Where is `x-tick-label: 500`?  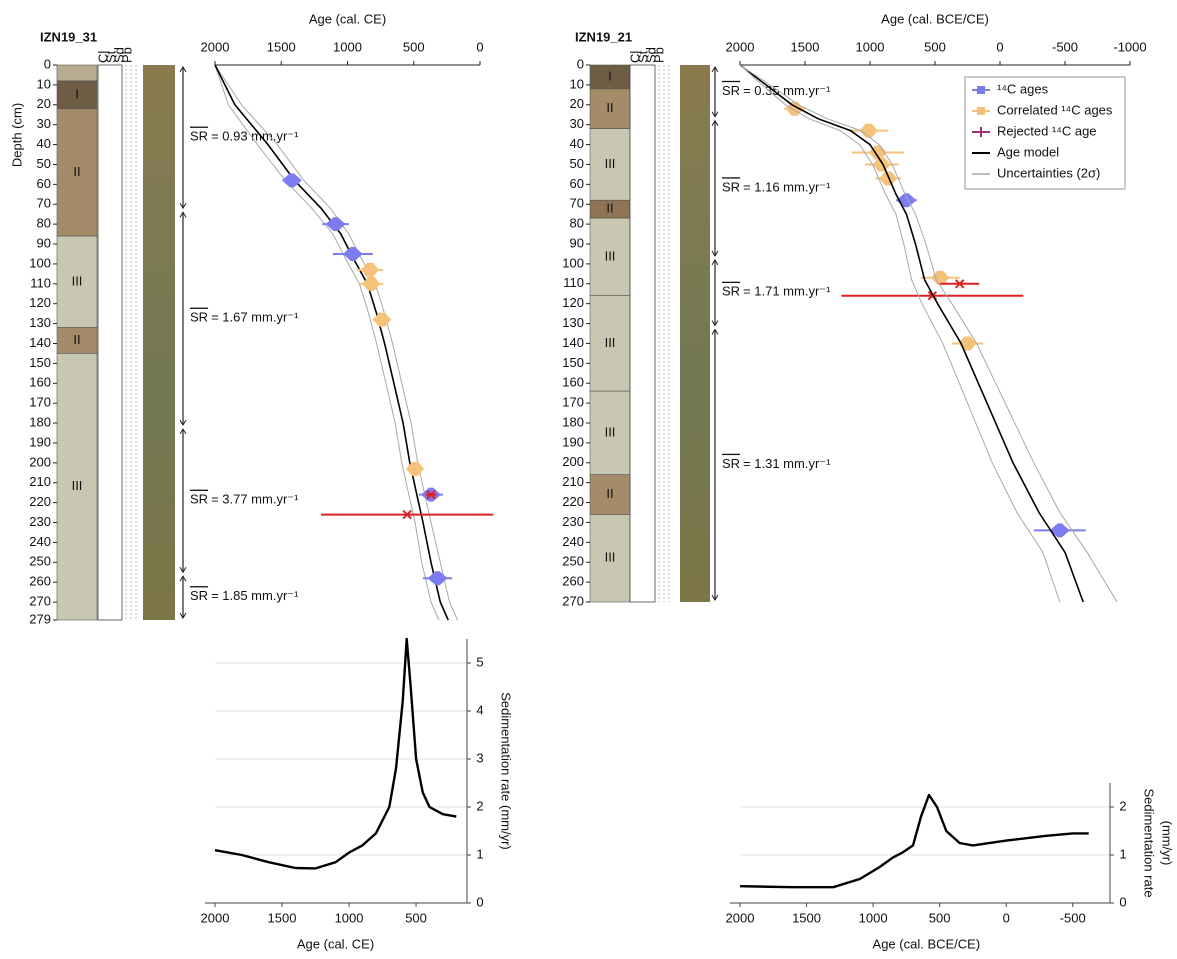
x-tick-label: 500 is located at coordinates (416, 917).